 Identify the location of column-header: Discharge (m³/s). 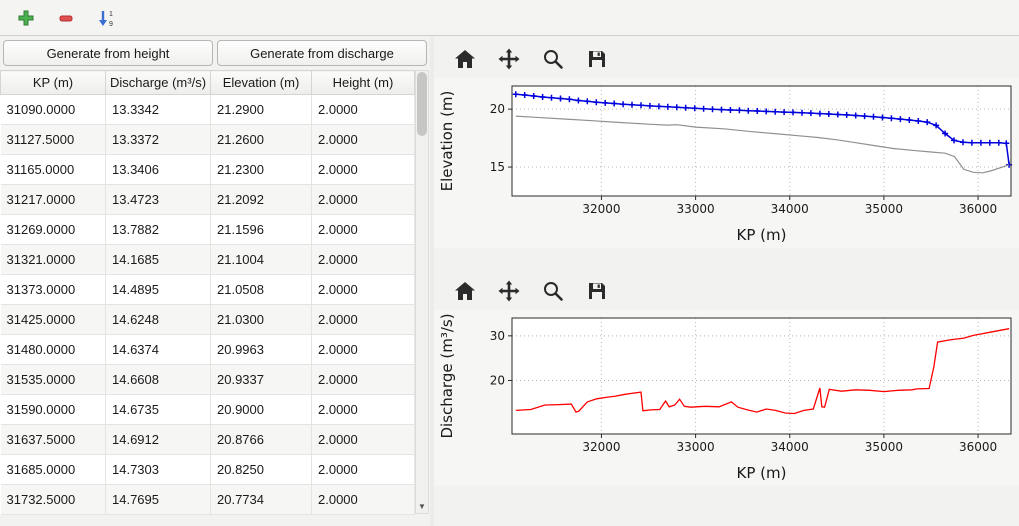
(158, 82).